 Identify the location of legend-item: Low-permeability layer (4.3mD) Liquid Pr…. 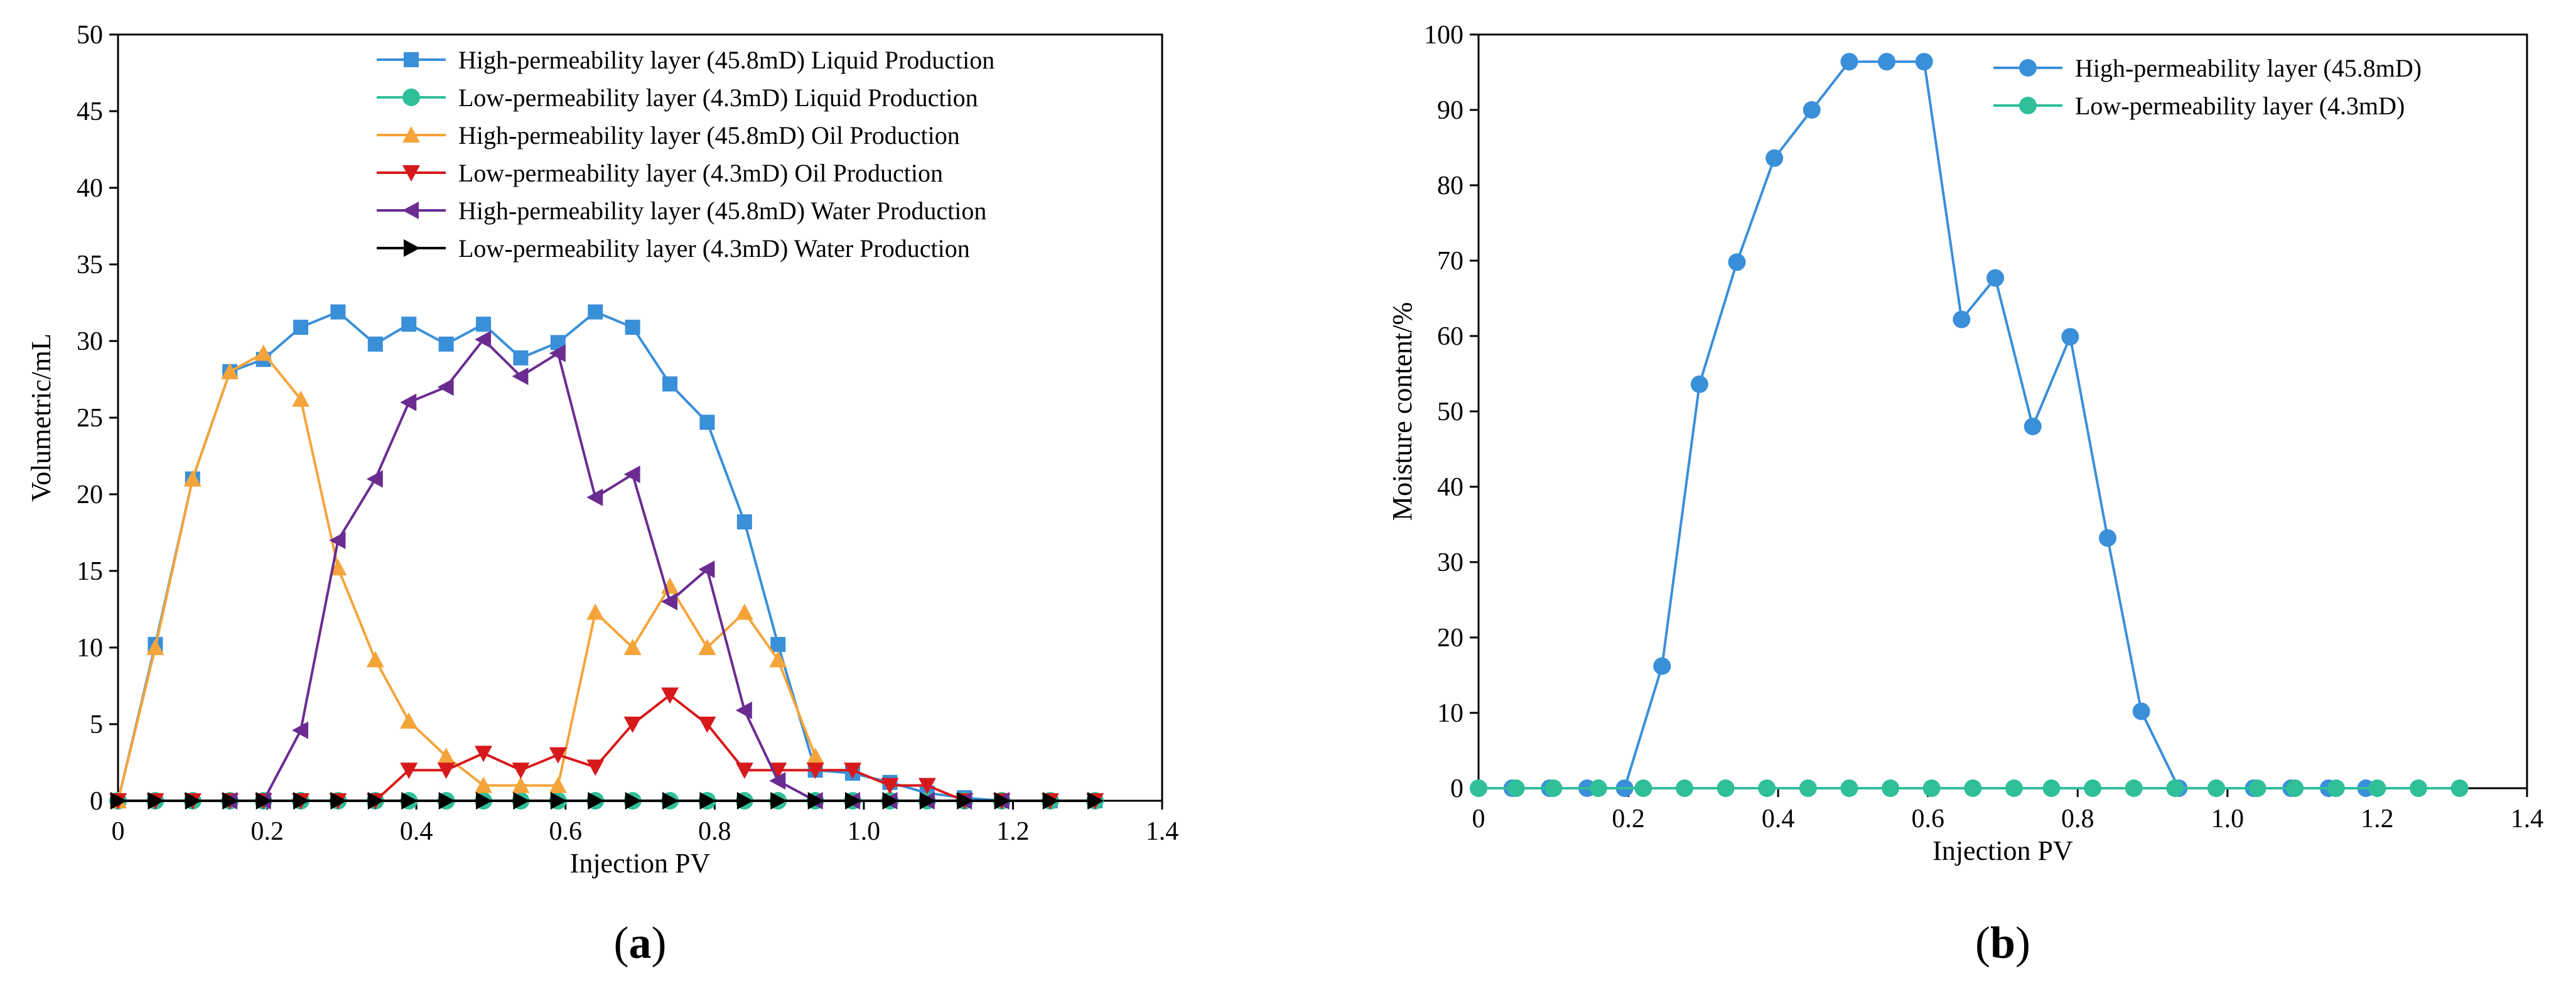
(677, 98).